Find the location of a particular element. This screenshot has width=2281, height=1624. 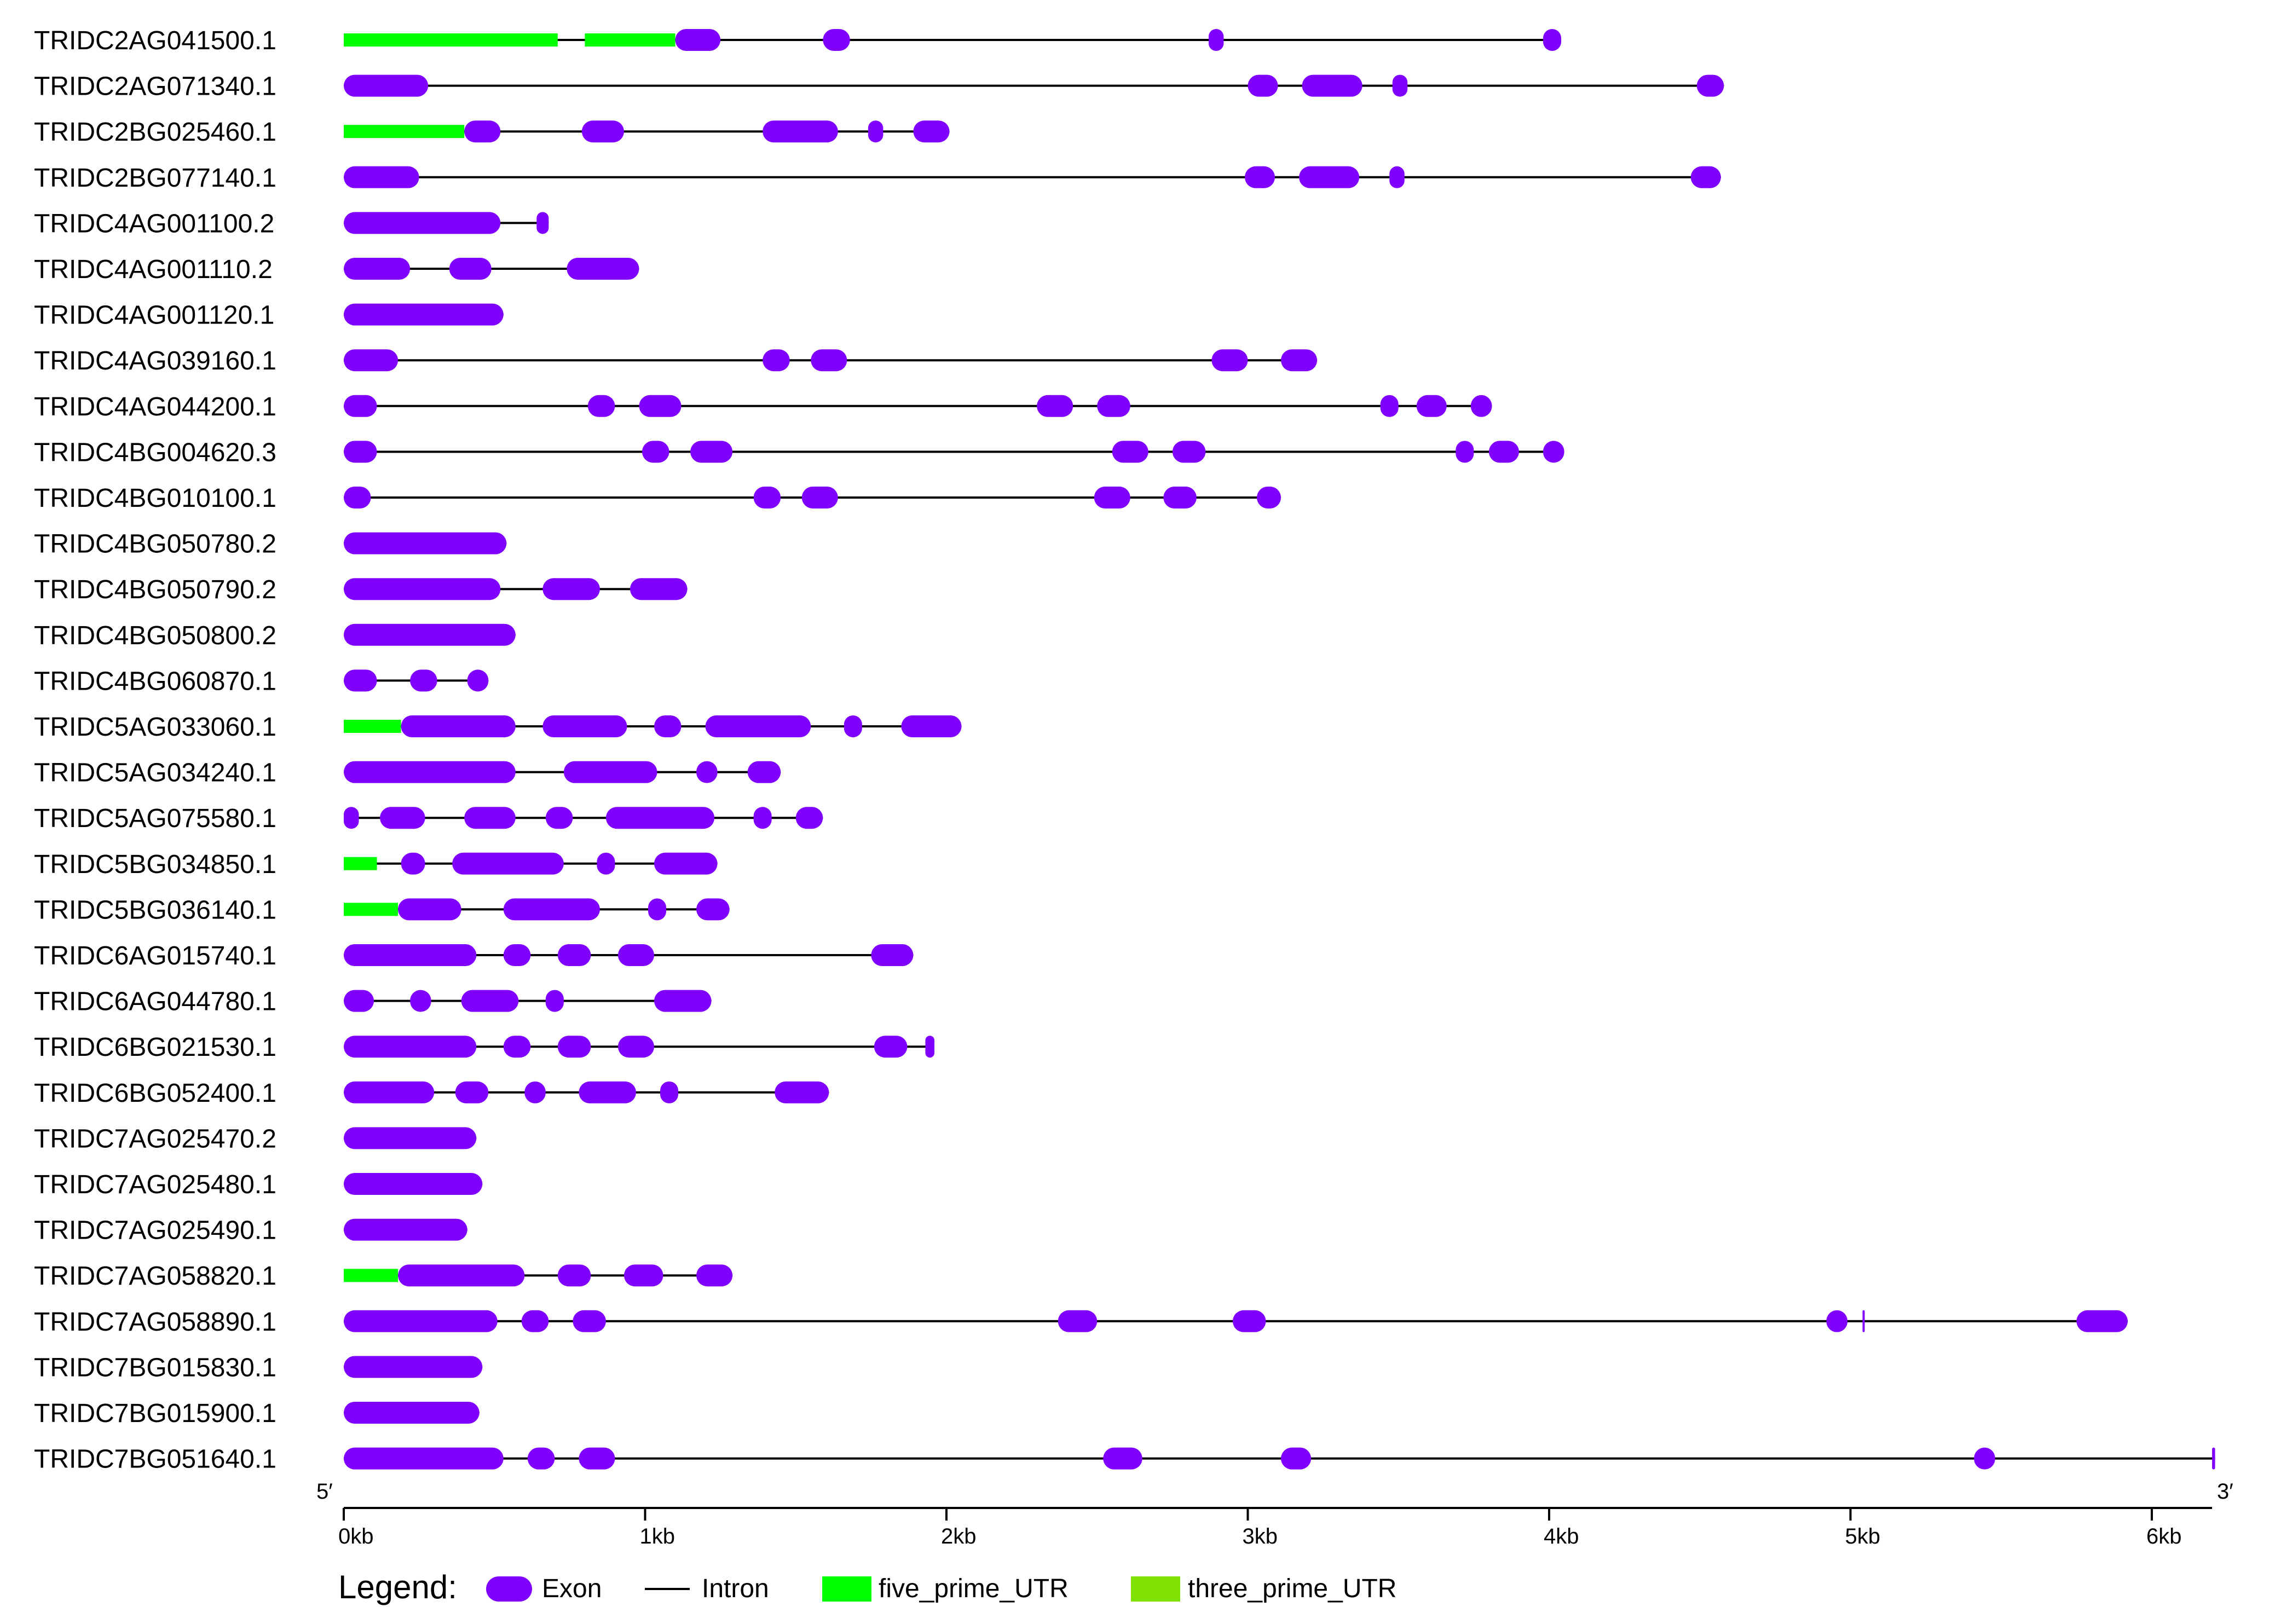

tick-label: 4kb is located at coordinates (1561, 1536).